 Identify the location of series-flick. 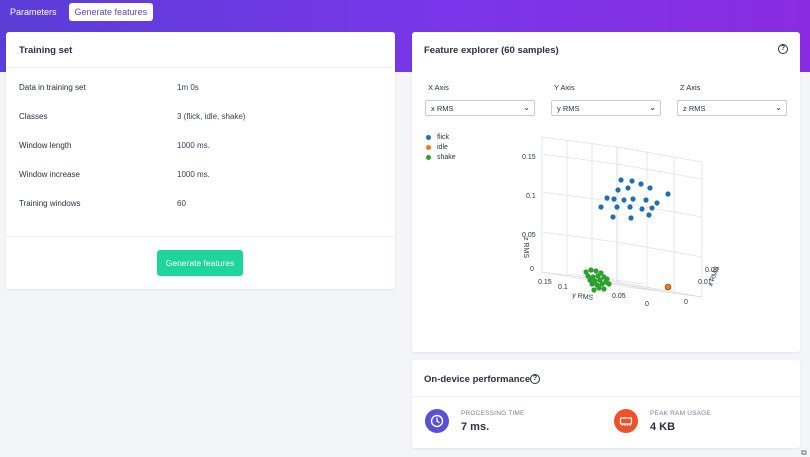
(634, 199).